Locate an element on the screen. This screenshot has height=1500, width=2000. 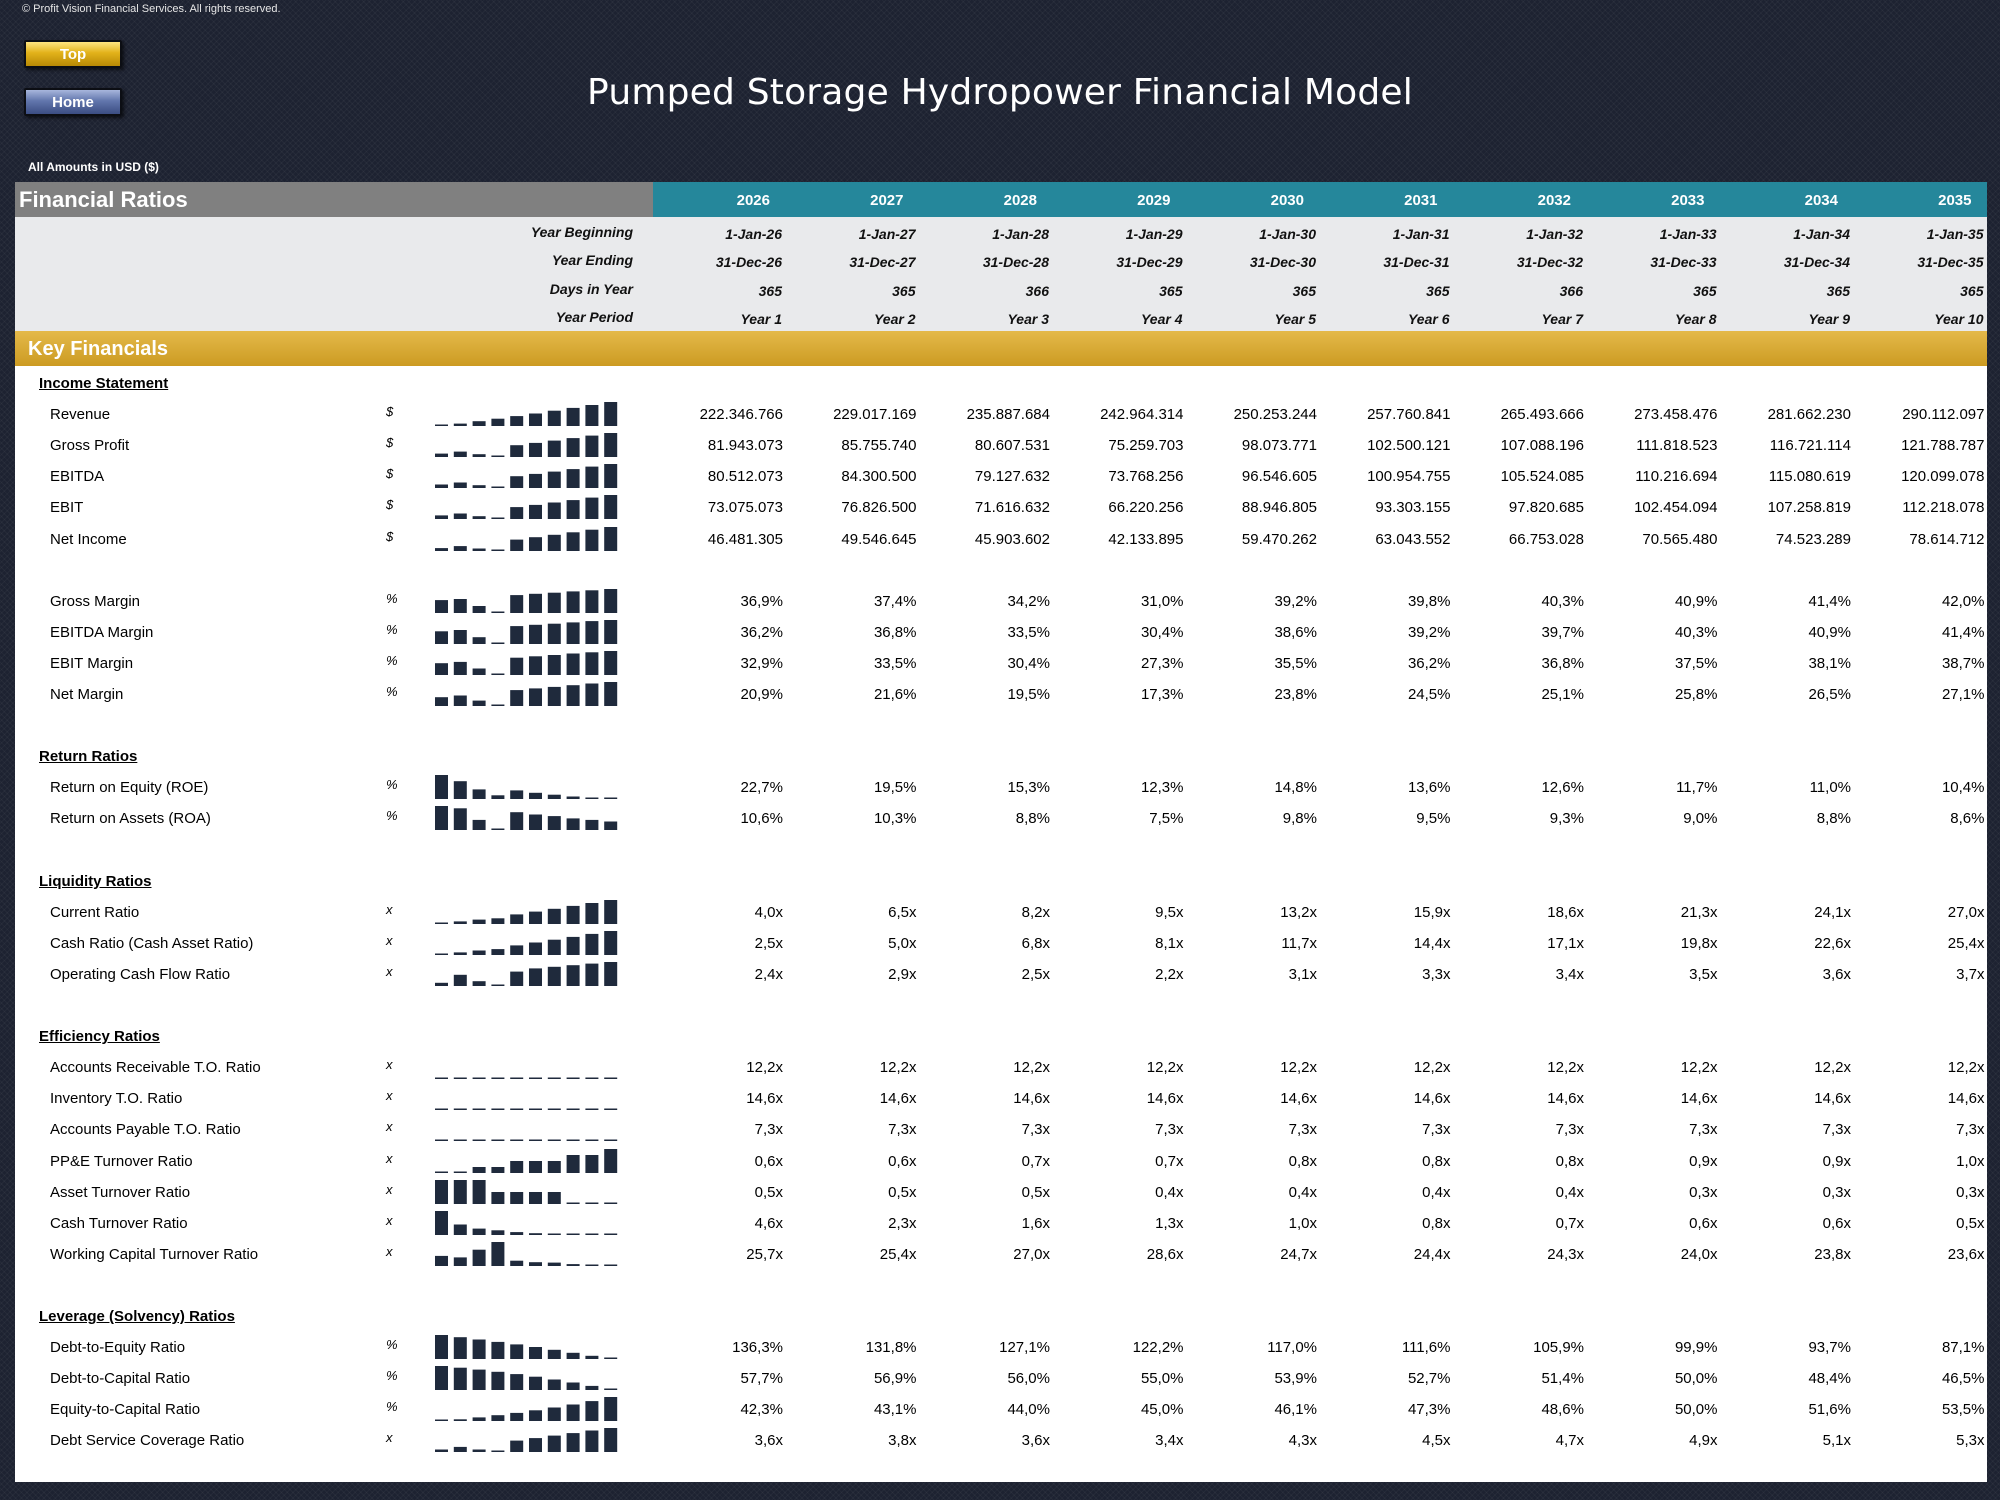
equity-to-capital-ratio-value: 42,3% is located at coordinates (761, 1410).